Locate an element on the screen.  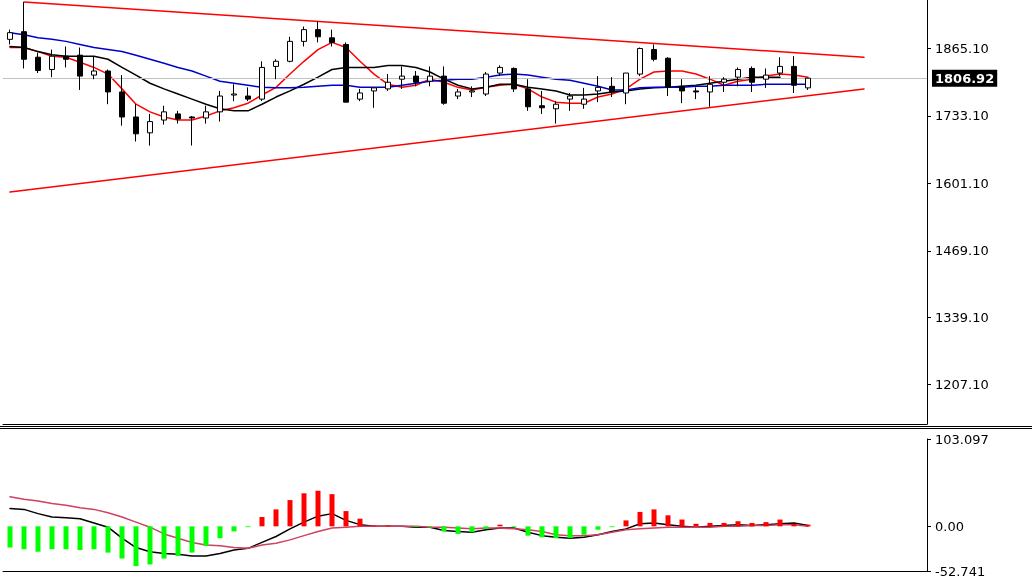
y-tick-label: 0.00 is located at coordinates (949, 526).